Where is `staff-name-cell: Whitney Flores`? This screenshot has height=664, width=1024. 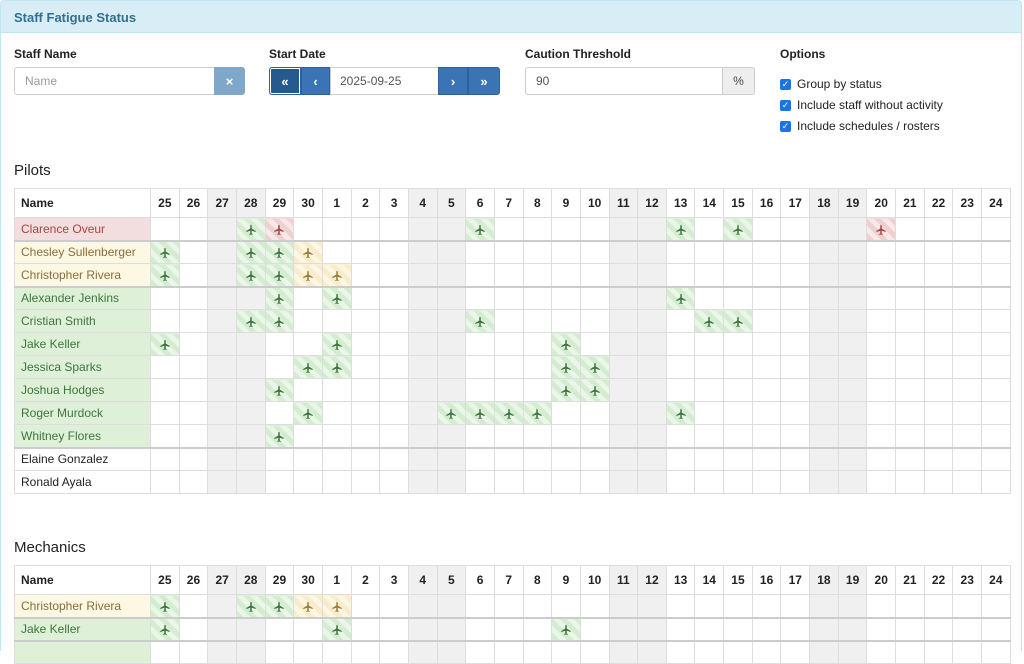
staff-name-cell: Whitney Flores is located at coordinates (82, 436).